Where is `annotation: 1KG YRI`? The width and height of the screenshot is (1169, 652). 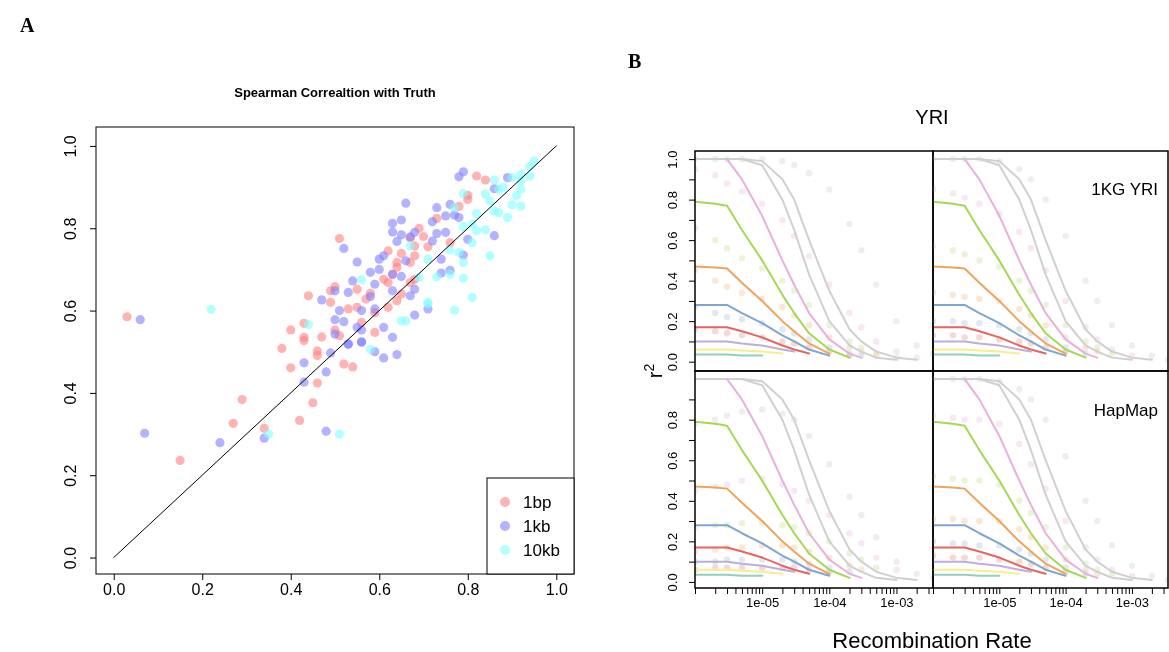 annotation: 1KG YRI is located at coordinates (1124, 189).